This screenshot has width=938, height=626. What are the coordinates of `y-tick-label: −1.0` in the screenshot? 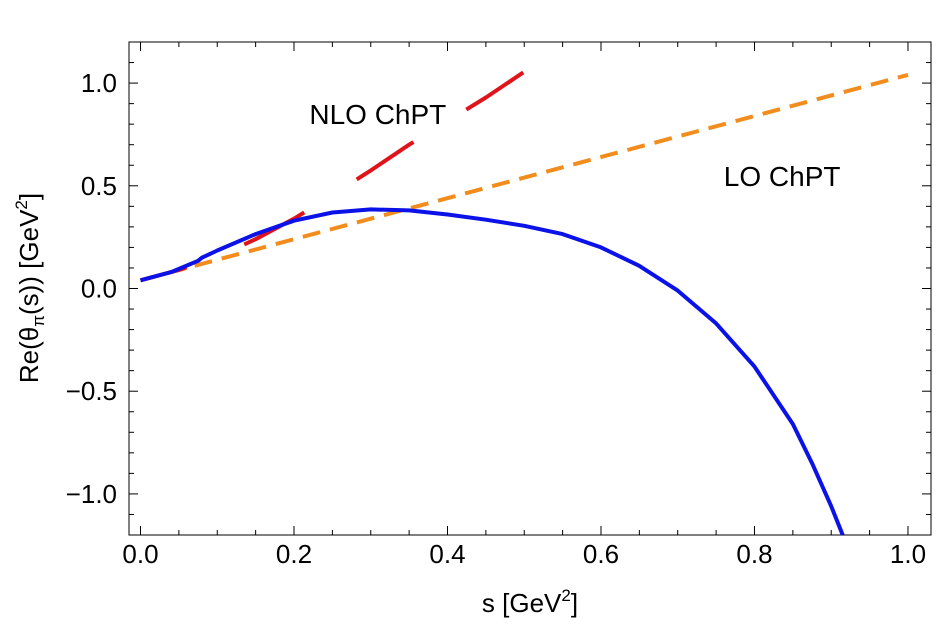 It's located at (91, 494).